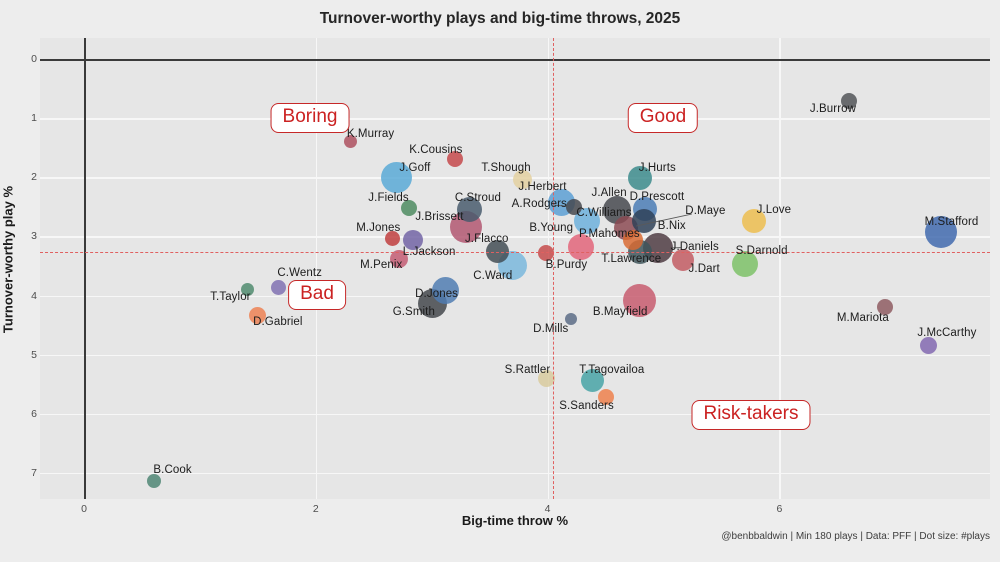 Image resolution: width=1000 pixels, height=562 pixels. What do you see at coordinates (436, 149) in the screenshot?
I see `player-label-k-cousins: K.Cousins` at bounding box center [436, 149].